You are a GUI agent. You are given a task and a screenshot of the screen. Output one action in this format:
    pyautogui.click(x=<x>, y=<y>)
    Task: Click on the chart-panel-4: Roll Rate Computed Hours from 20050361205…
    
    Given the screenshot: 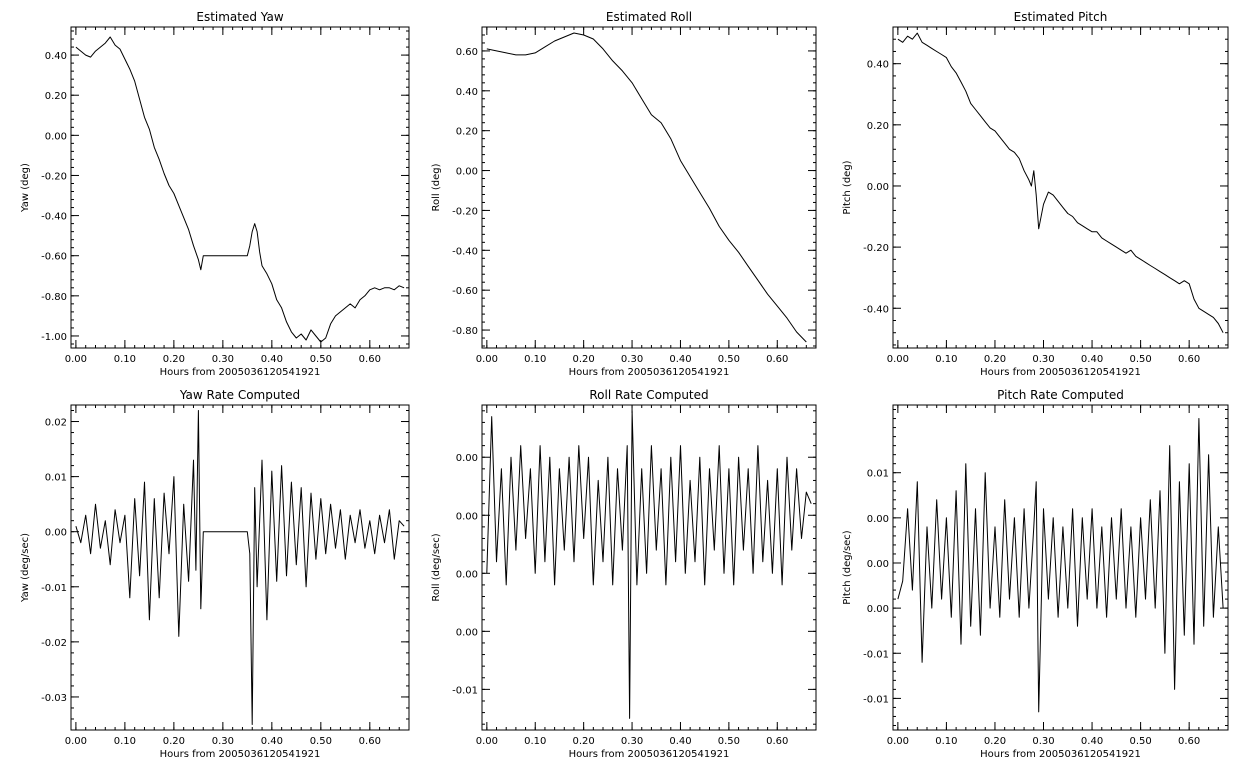 What is the action you would take?
    pyautogui.click(x=624, y=574)
    